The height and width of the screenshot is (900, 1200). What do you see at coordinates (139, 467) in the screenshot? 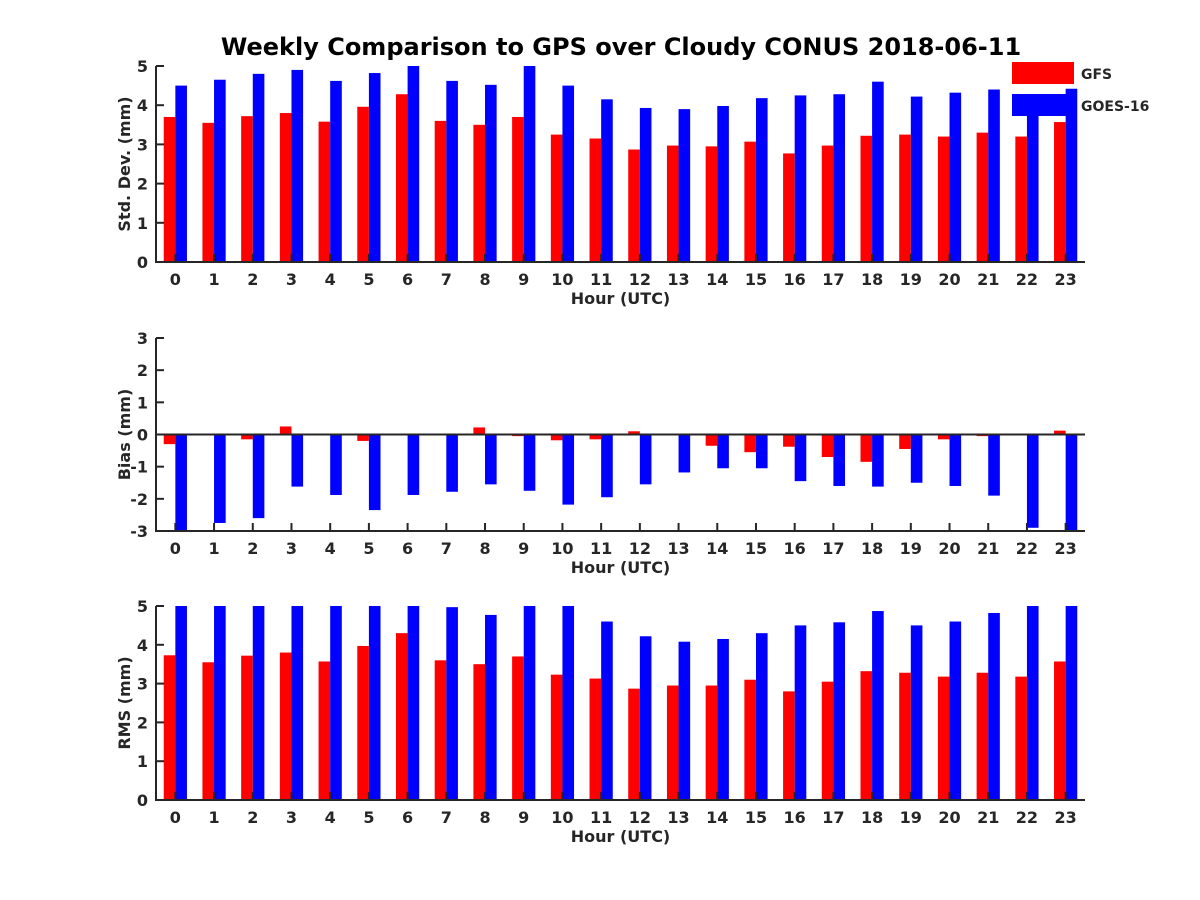
I see `y-tick-label: -1` at bounding box center [139, 467].